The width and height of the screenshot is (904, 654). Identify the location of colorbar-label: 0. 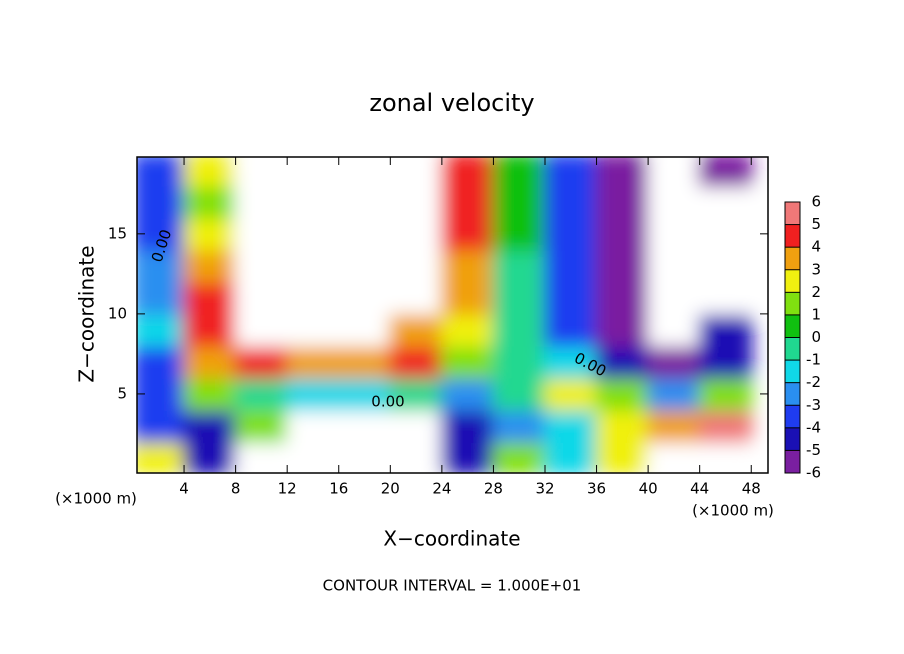
(816, 337).